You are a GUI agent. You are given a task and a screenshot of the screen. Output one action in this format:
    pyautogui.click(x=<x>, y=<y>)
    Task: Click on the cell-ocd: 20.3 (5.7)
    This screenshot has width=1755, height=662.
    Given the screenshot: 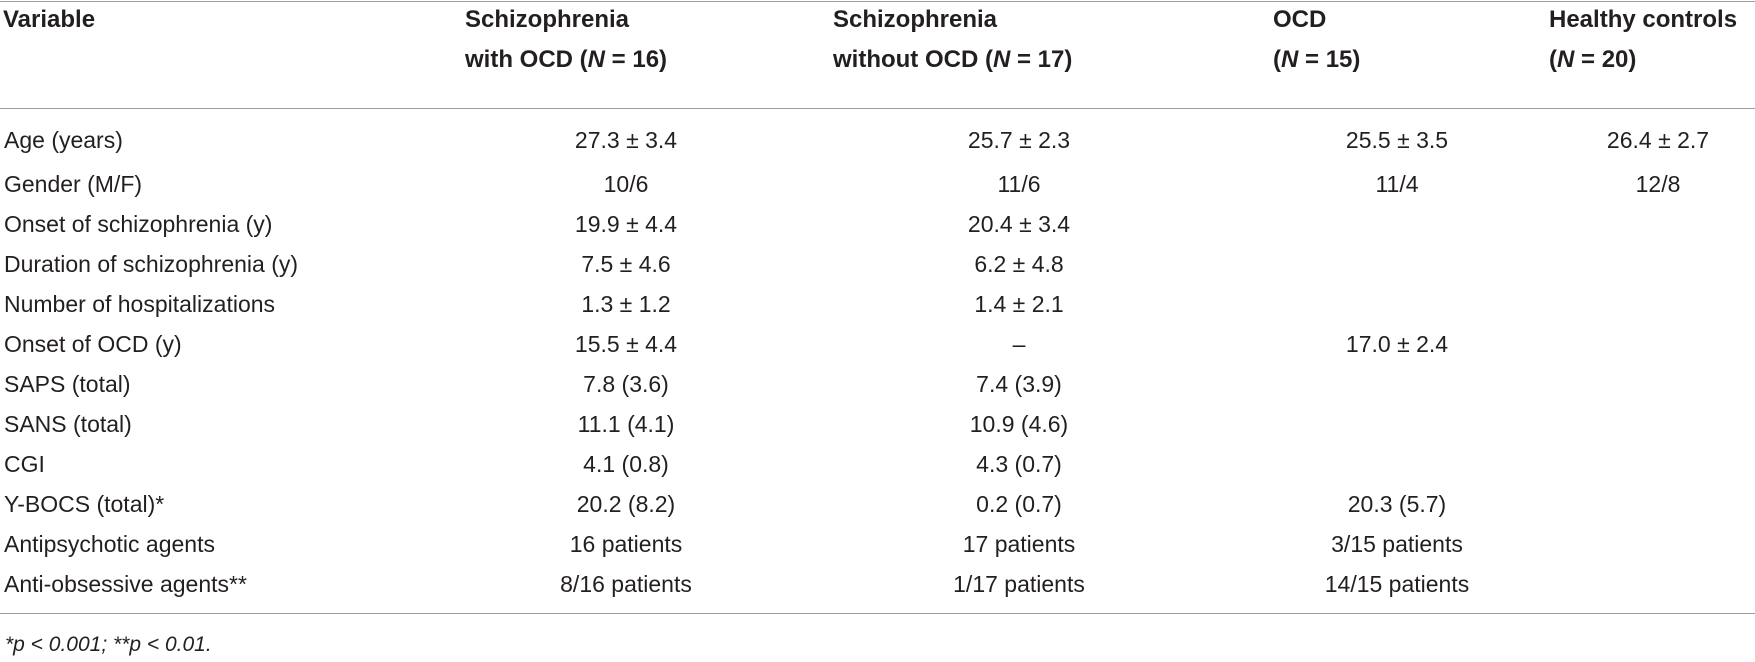 What is the action you would take?
    pyautogui.click(x=1397, y=504)
    